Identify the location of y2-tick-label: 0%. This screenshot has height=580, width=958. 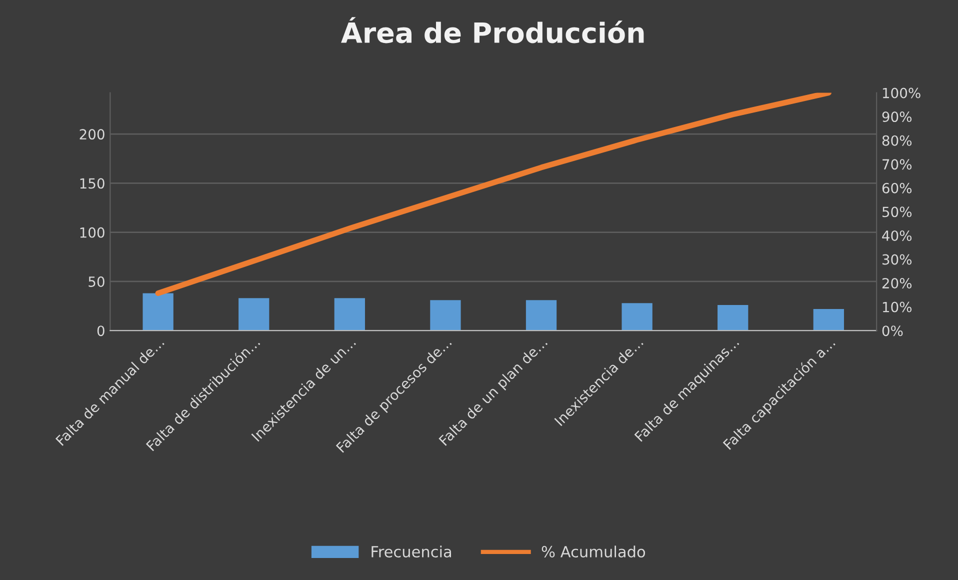
(892, 331).